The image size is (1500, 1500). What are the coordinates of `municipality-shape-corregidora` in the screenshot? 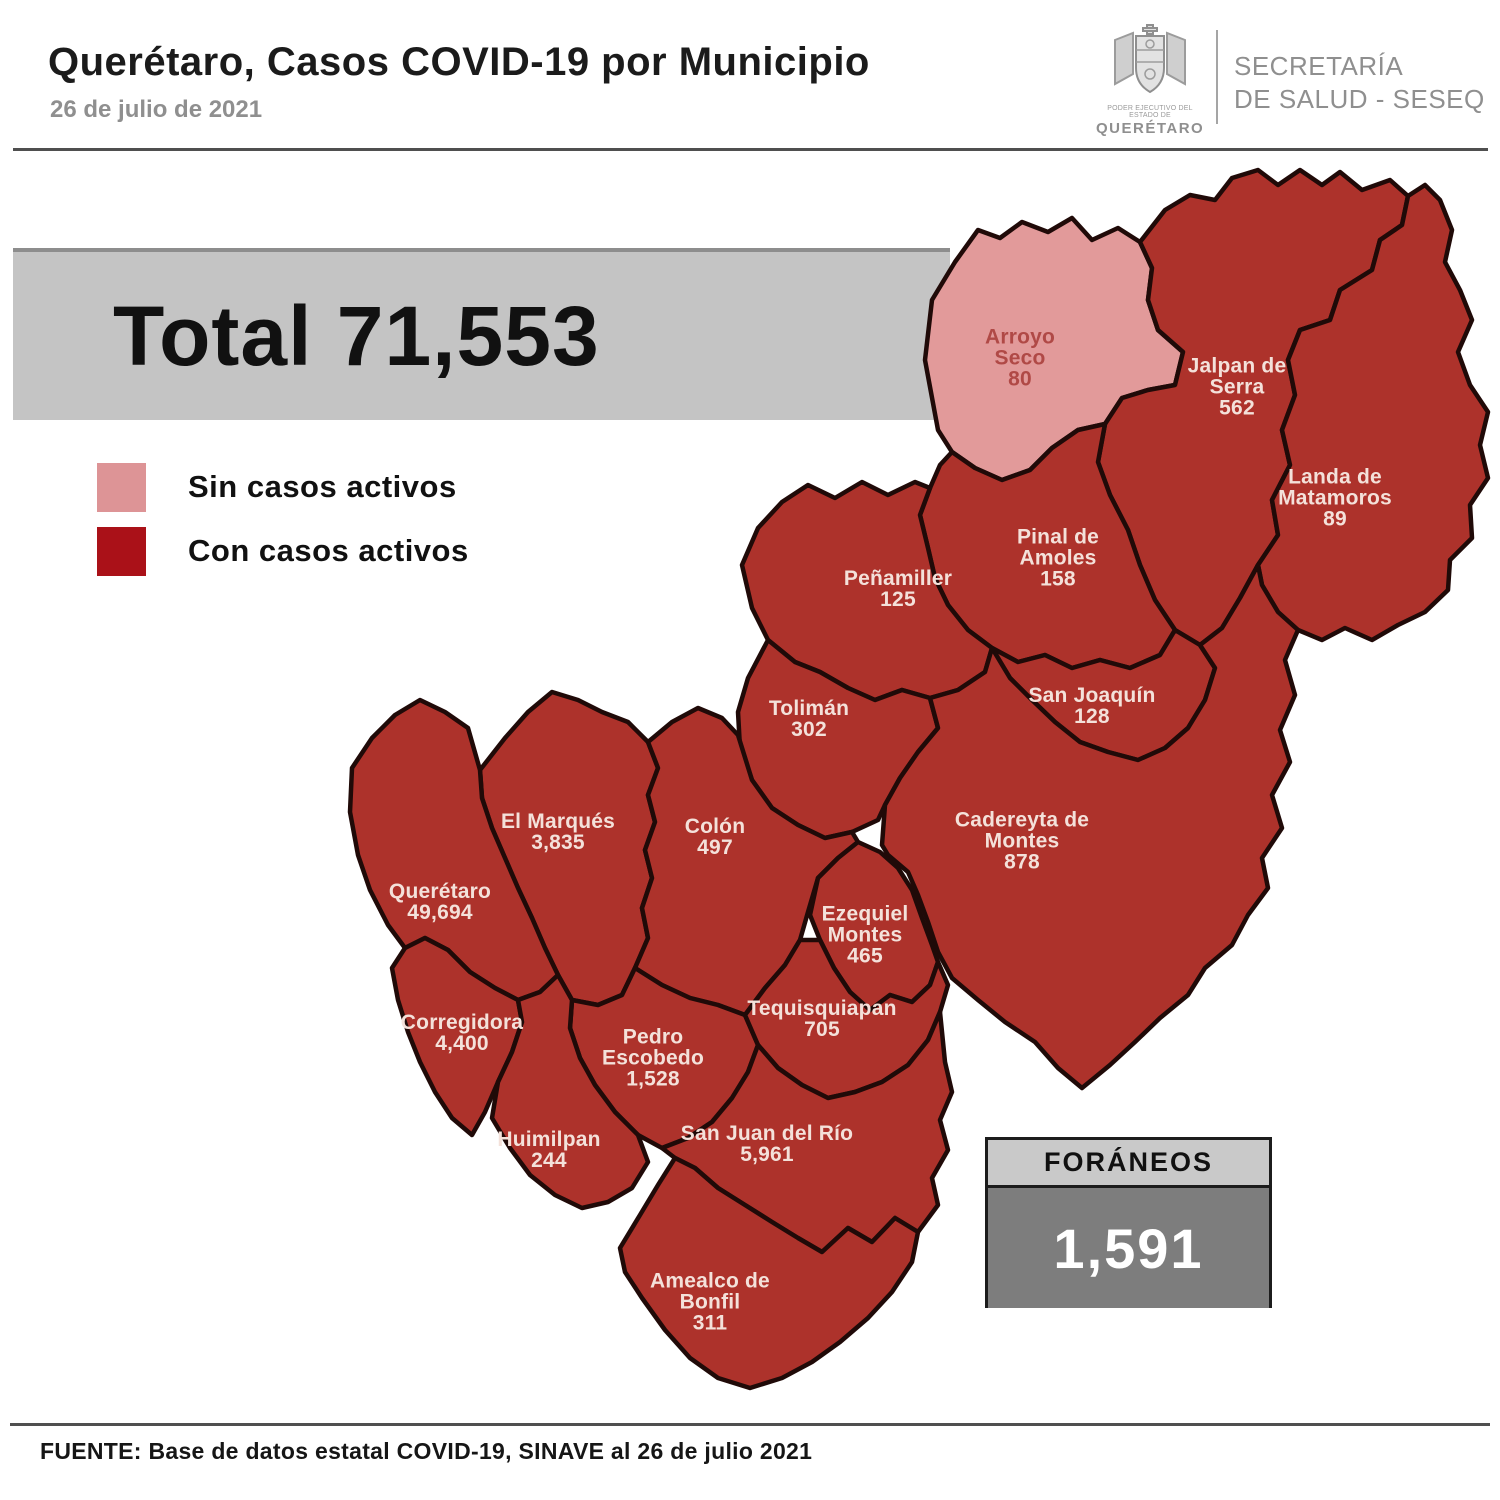 It's located at (457, 1036).